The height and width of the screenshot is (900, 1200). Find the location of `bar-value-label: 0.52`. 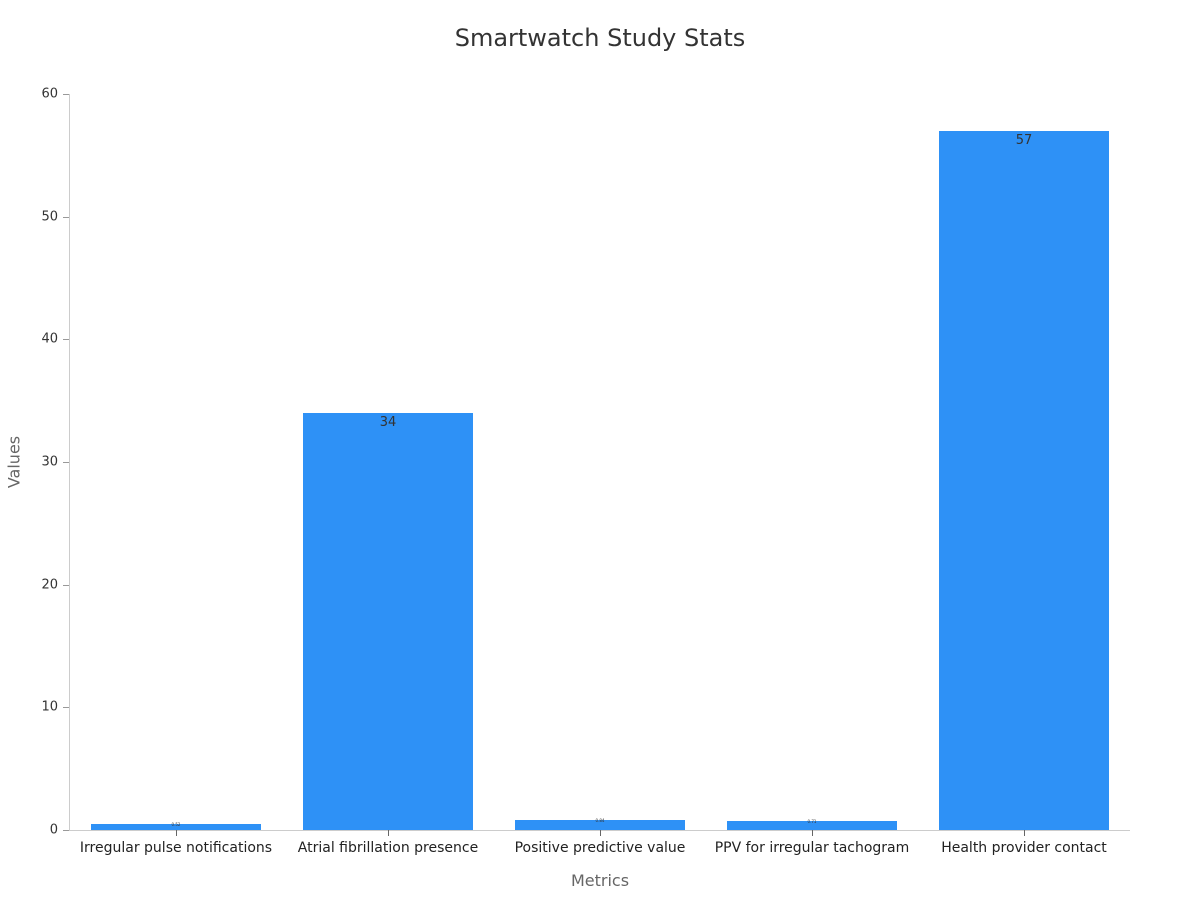

bar-value-label: 0.52 is located at coordinates (176, 824).